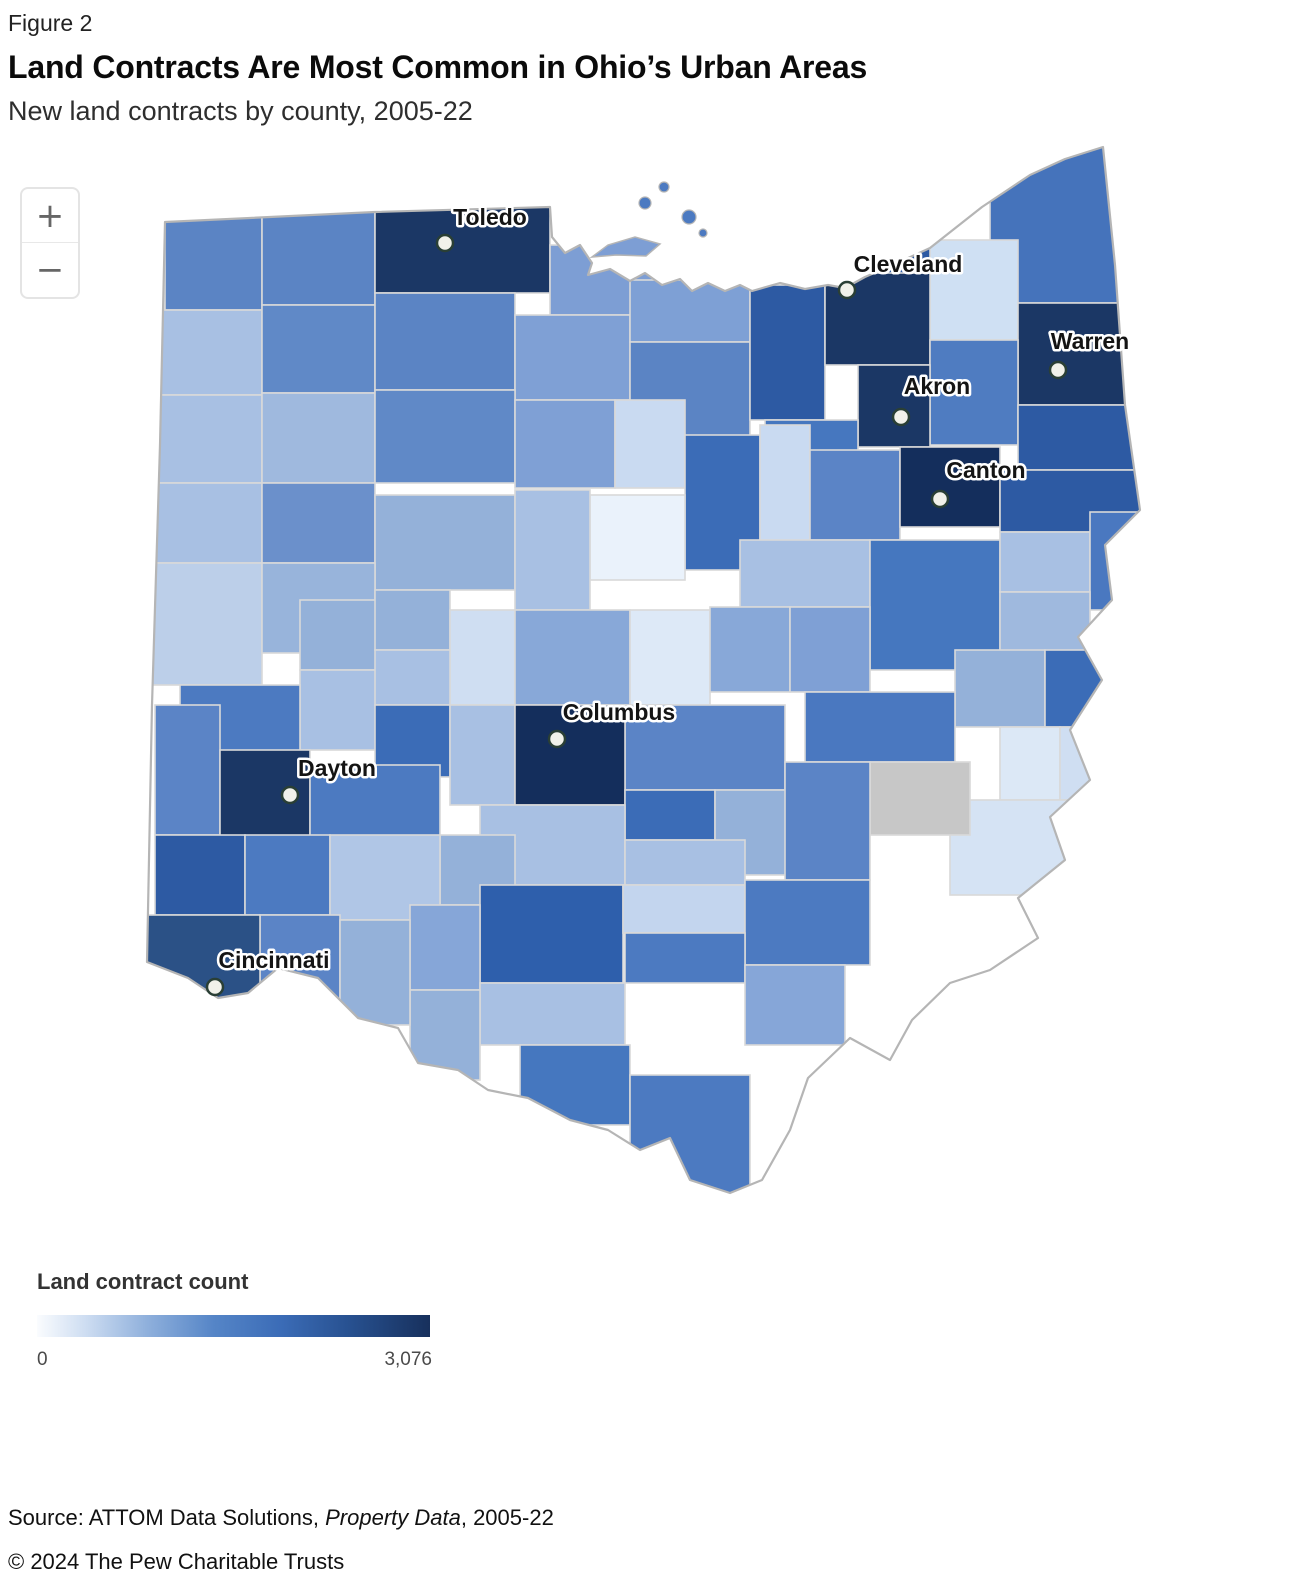 The height and width of the screenshot is (1594, 1298). I want to click on city-label: Toledo, so click(490, 217).